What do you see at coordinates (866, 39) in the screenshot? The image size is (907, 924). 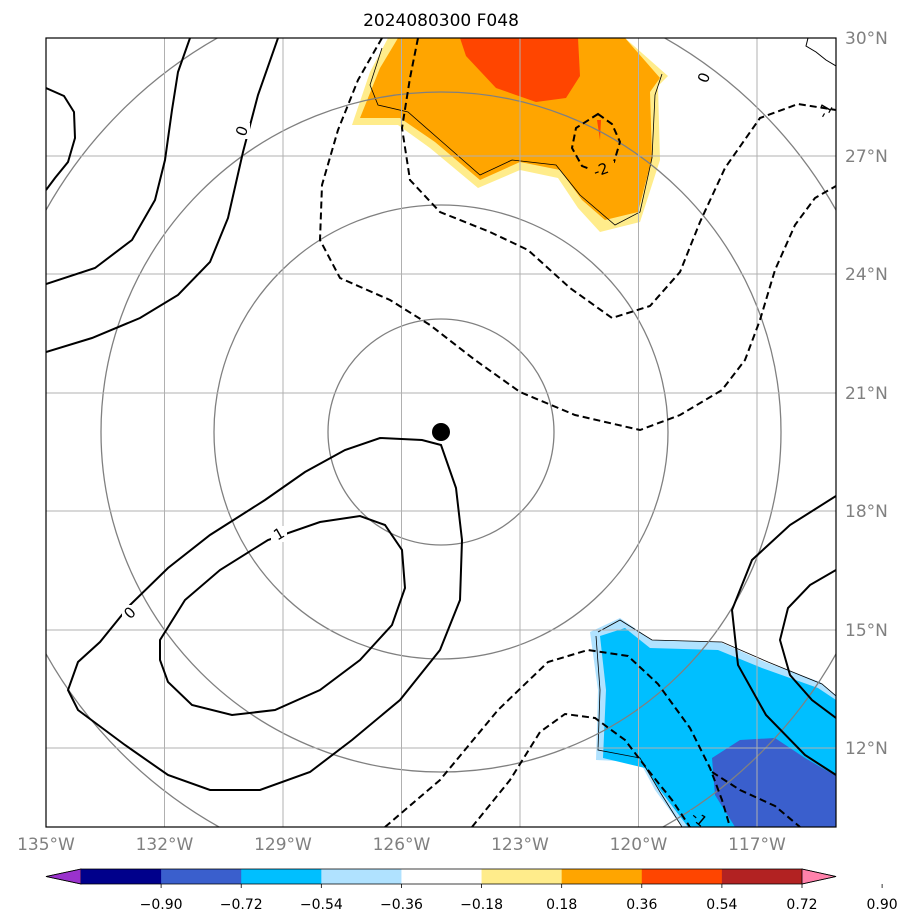 I see `lat-tick-label: 30°N` at bounding box center [866, 39].